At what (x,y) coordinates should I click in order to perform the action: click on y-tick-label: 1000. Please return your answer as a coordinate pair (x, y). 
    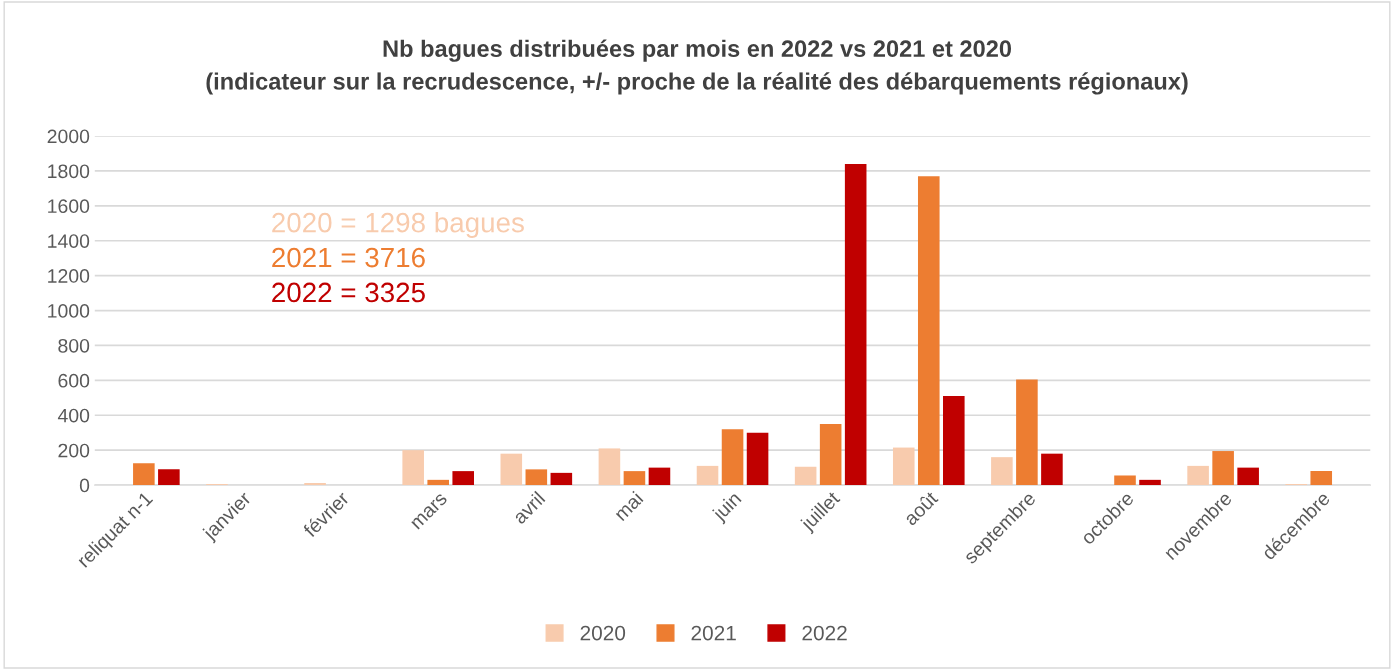
    Looking at the image, I should click on (69, 311).